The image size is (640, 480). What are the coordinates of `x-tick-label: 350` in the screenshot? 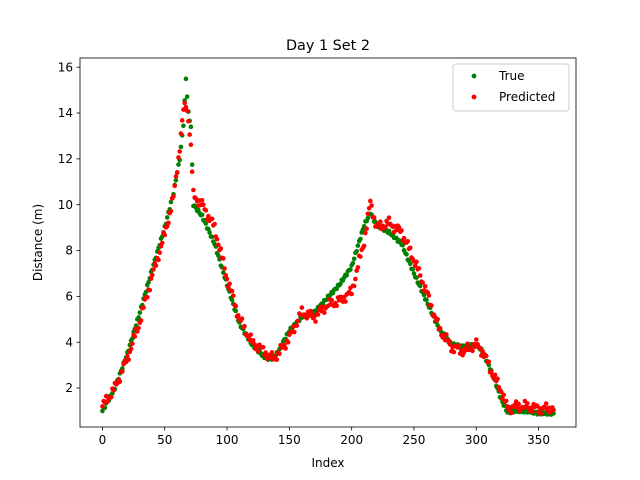 It's located at (538, 440).